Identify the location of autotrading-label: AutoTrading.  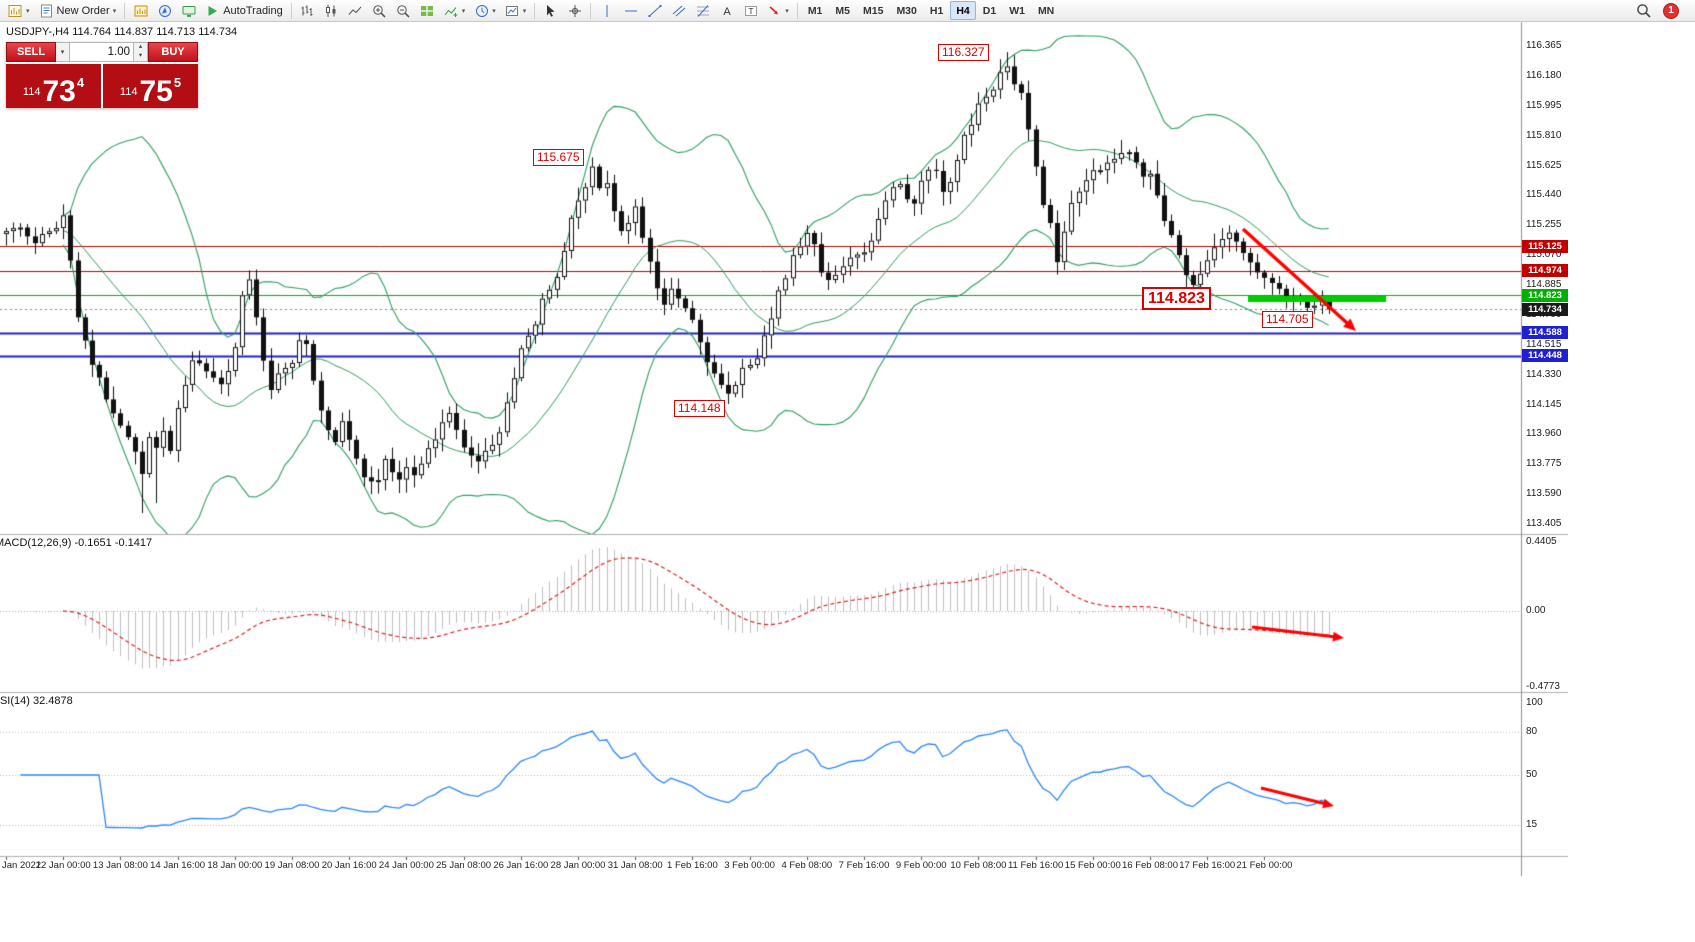
(253, 10).